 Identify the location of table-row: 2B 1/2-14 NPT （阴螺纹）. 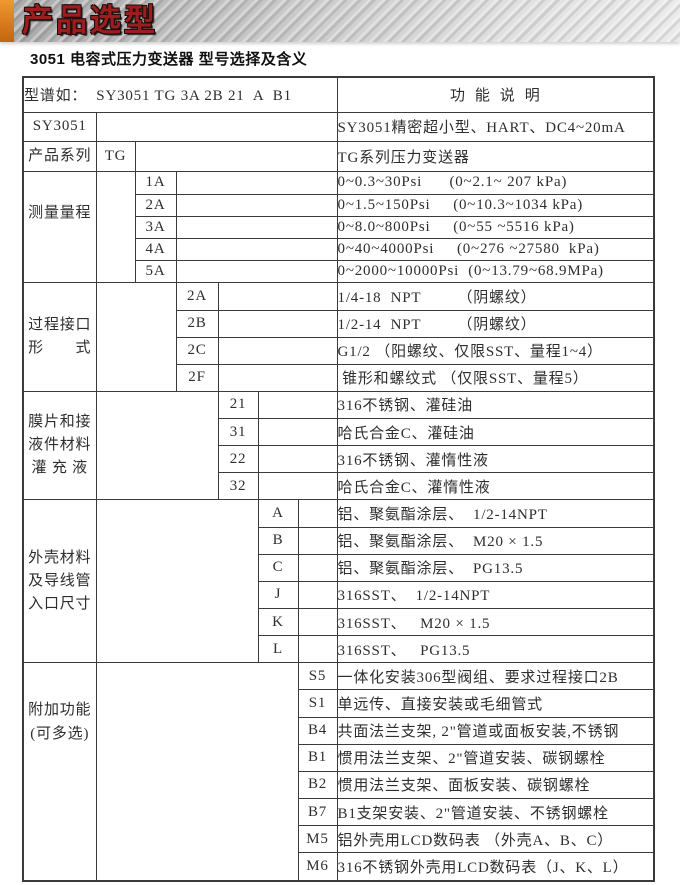
(339, 323).